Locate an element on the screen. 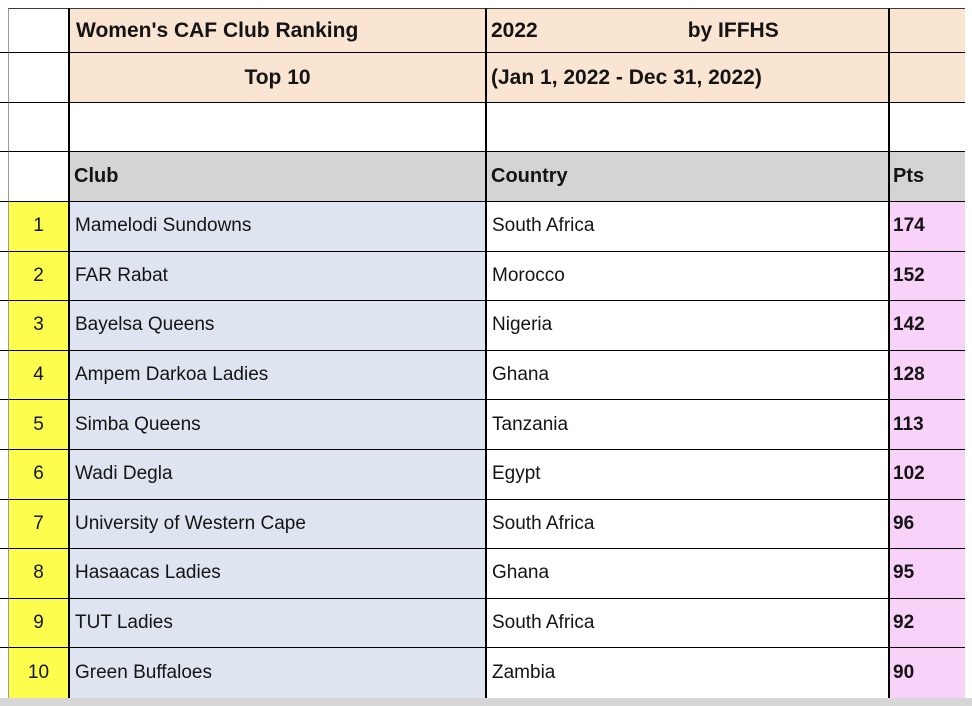 This screenshot has height=706, width=972. country-cell: Nigeria is located at coordinates (686, 326).